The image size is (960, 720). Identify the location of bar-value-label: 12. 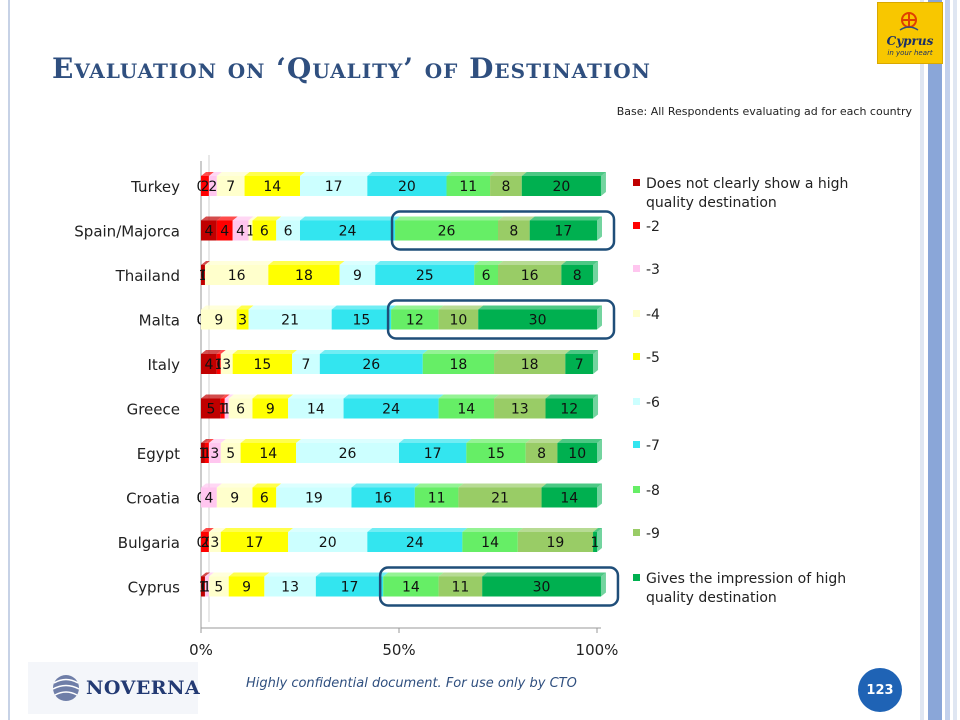
(569, 410).